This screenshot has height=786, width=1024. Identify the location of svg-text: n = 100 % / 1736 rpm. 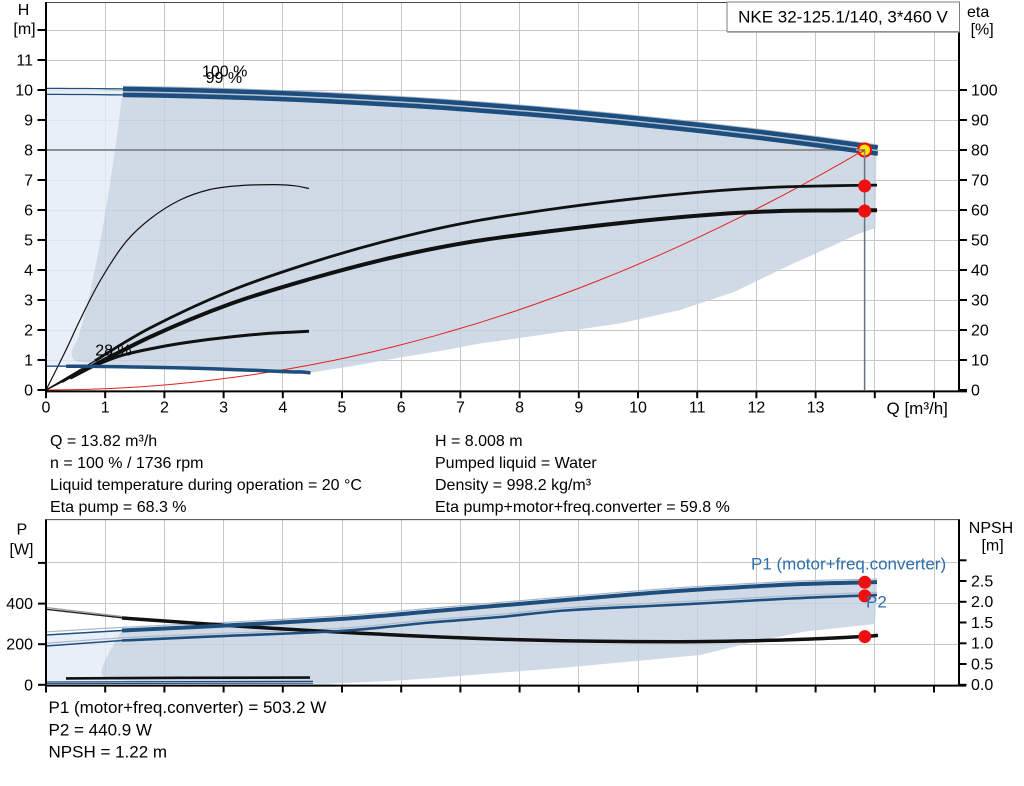
(126, 463).